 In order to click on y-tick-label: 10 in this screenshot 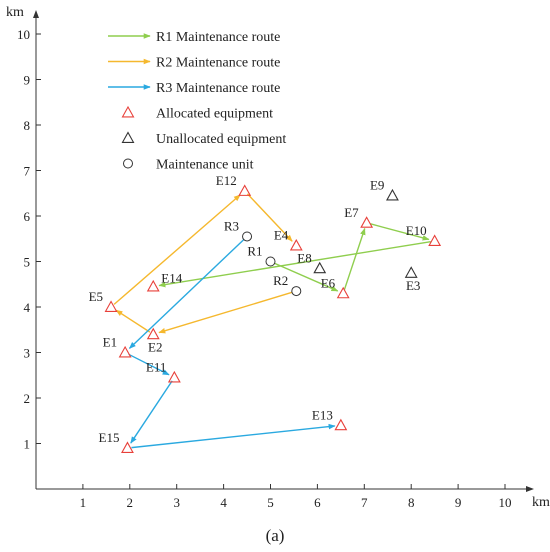, I will do `click(23, 34)`.